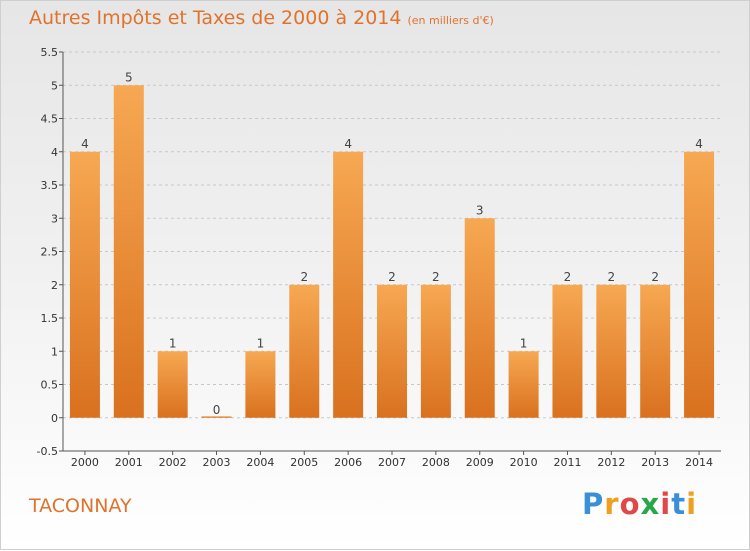 This screenshot has height=551, width=750. Describe the element at coordinates (172, 384) in the screenshot. I see `bar-2002` at that location.